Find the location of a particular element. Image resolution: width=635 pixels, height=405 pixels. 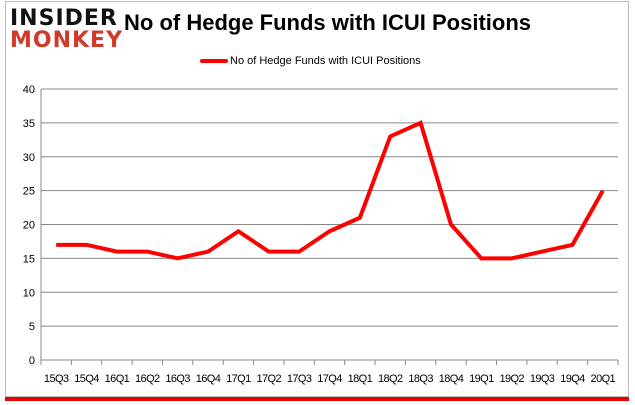

x-tick-label: 16Q1 is located at coordinates (117, 379).